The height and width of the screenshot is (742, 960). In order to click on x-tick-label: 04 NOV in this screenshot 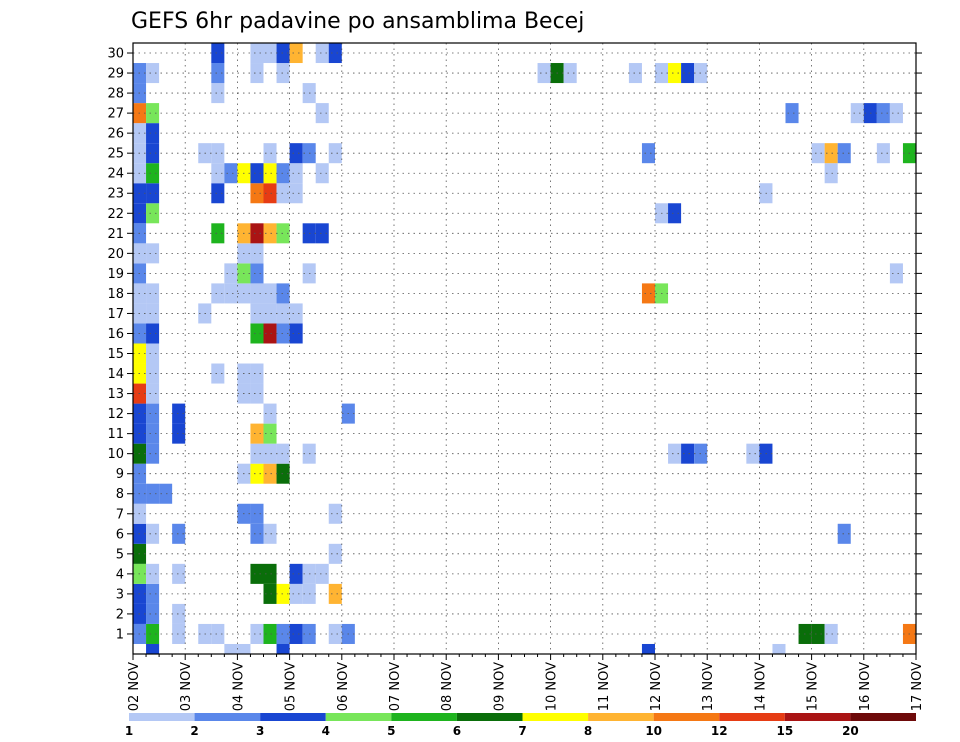, I will do `click(238, 686)`.